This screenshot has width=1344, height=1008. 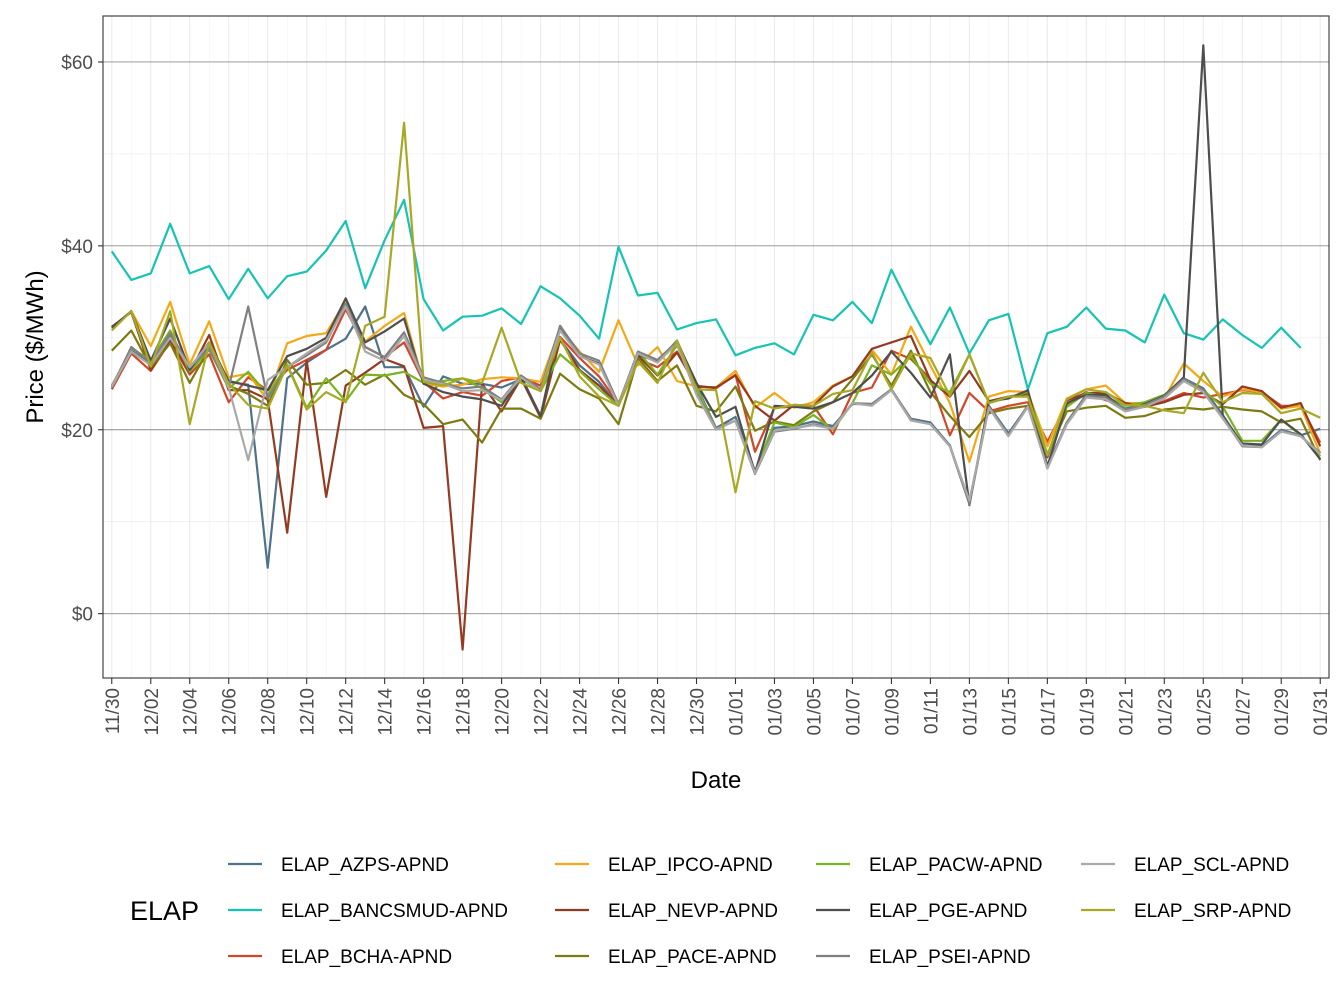 I want to click on x-tick-label: 12/08, so click(x=269, y=712).